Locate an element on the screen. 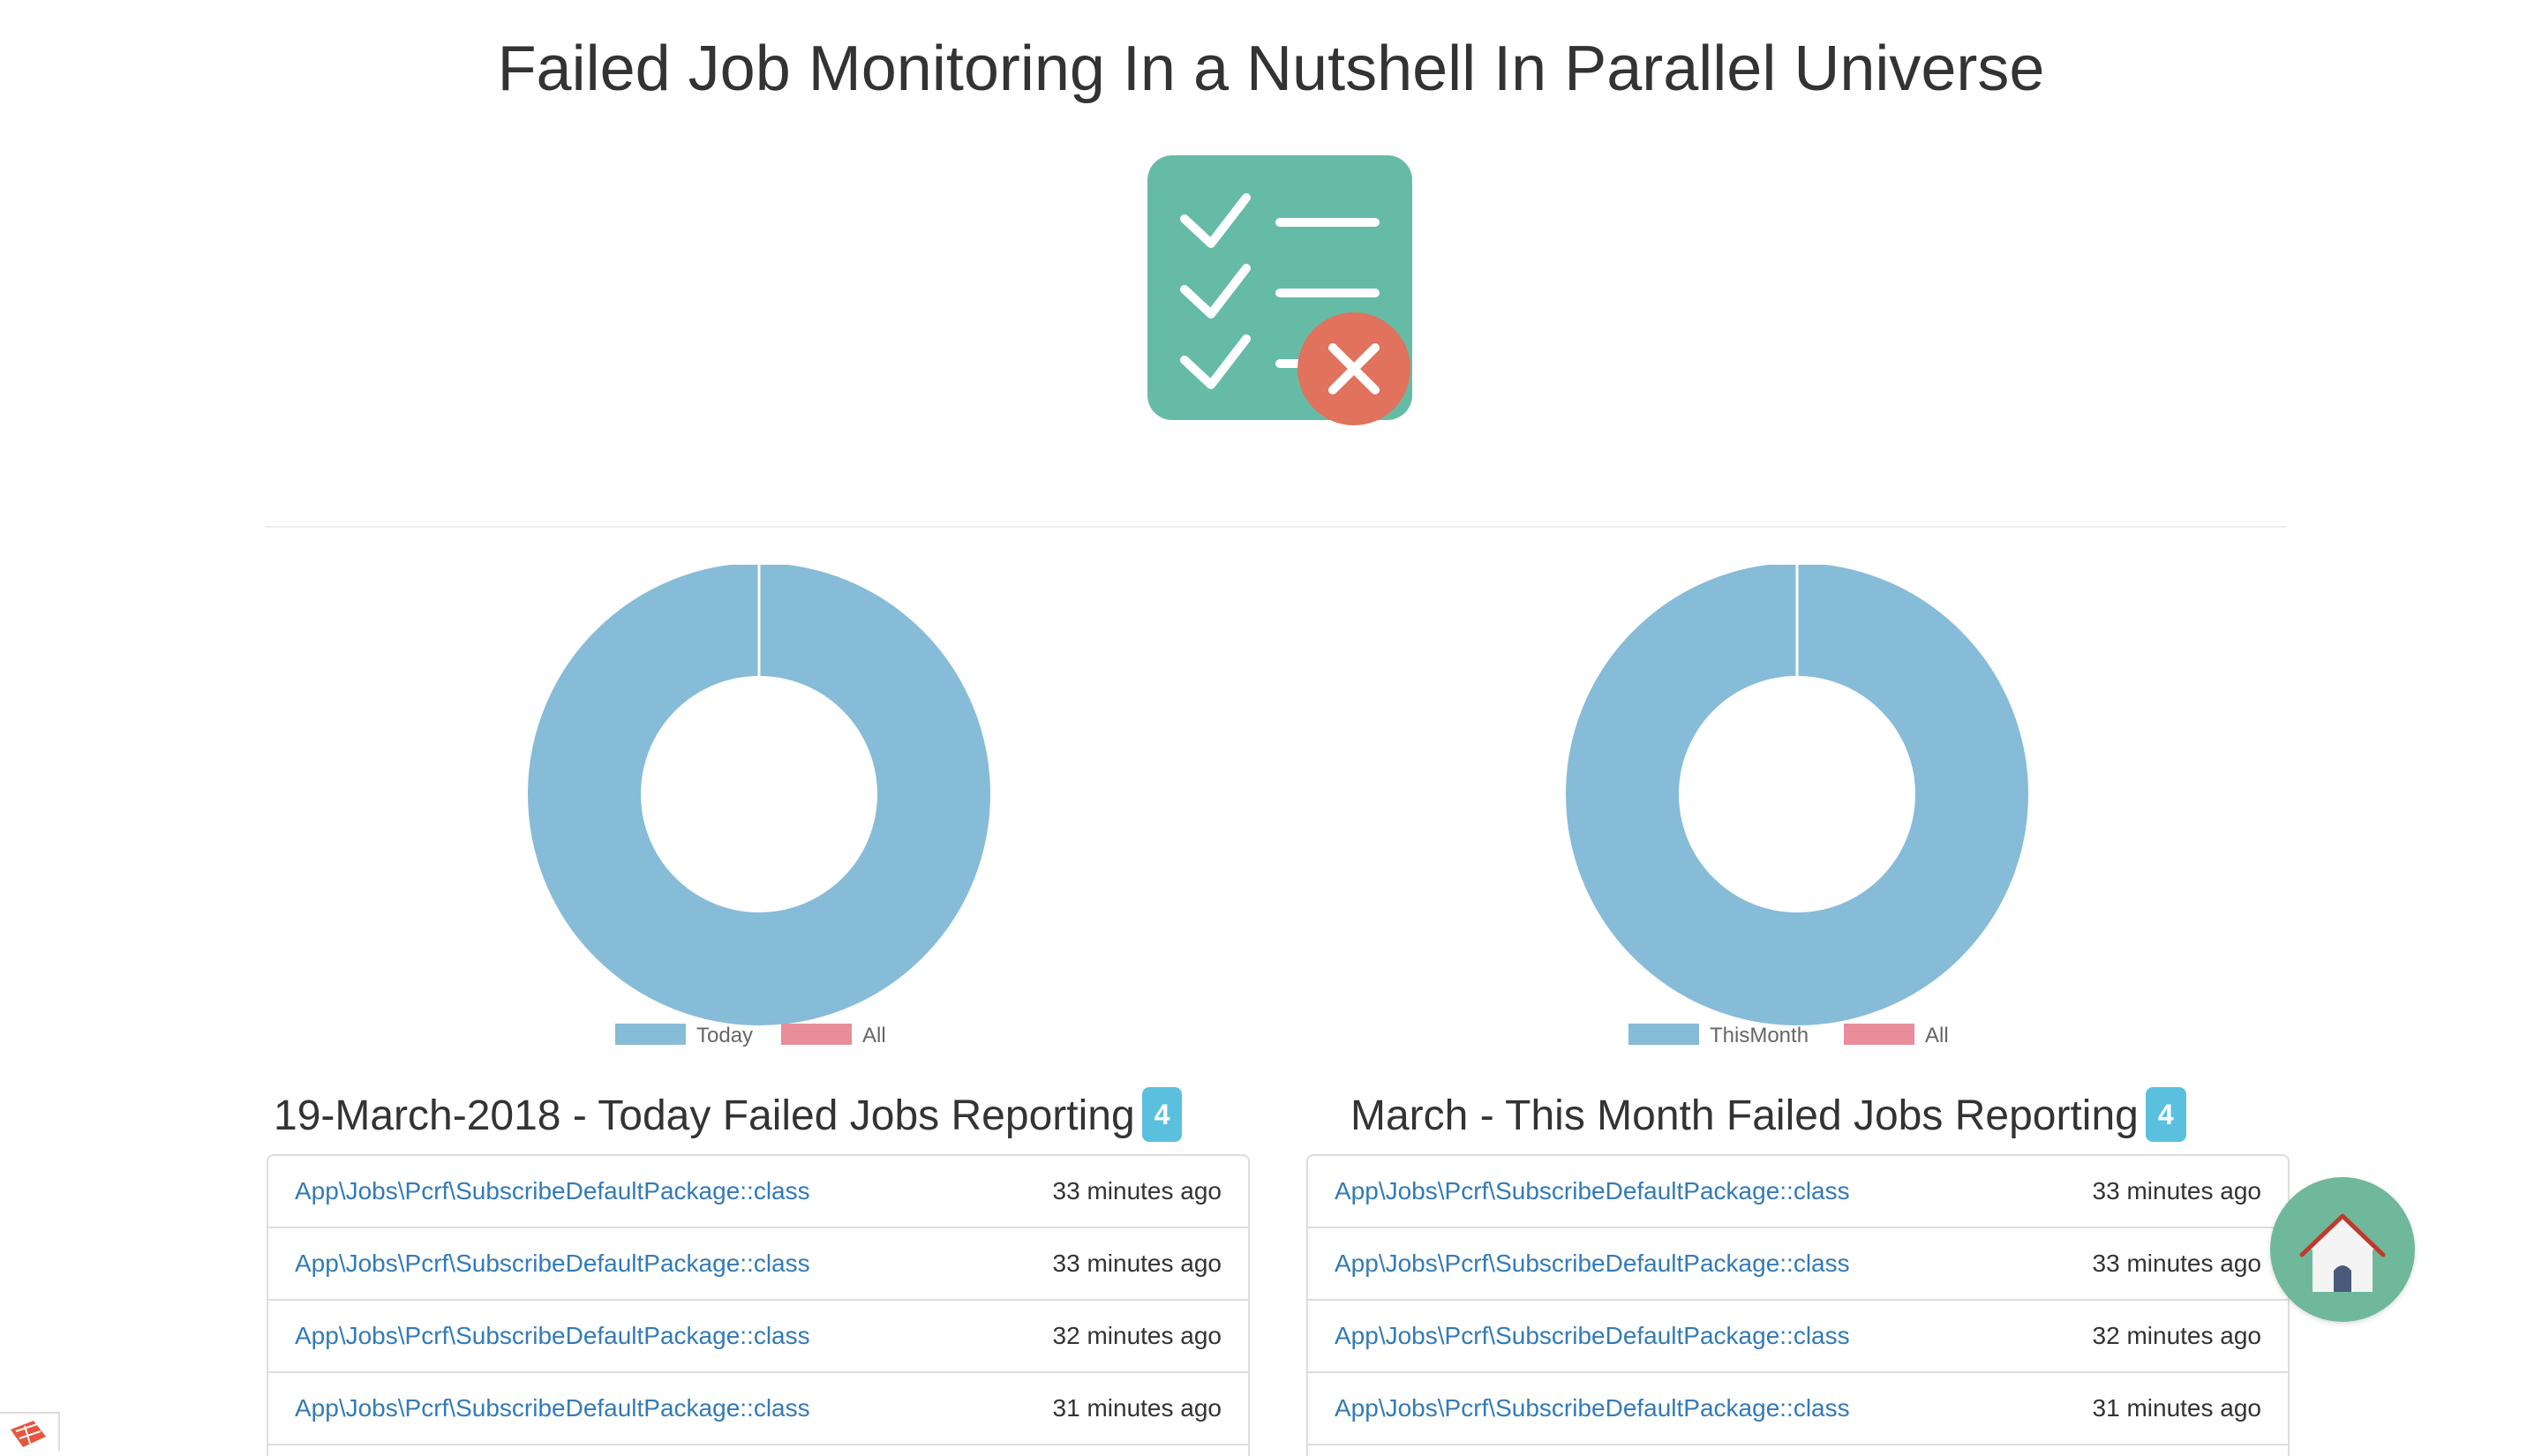  home-button is located at coordinates (2342, 1249).